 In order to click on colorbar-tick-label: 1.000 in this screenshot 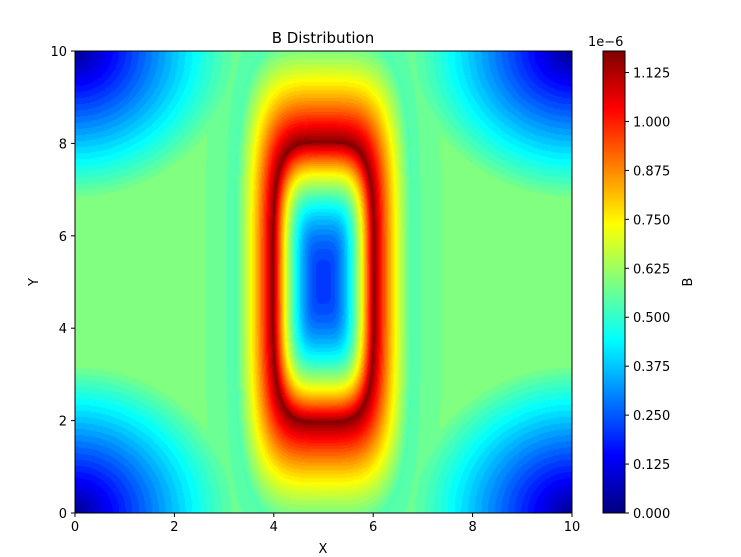, I will do `click(651, 122)`.